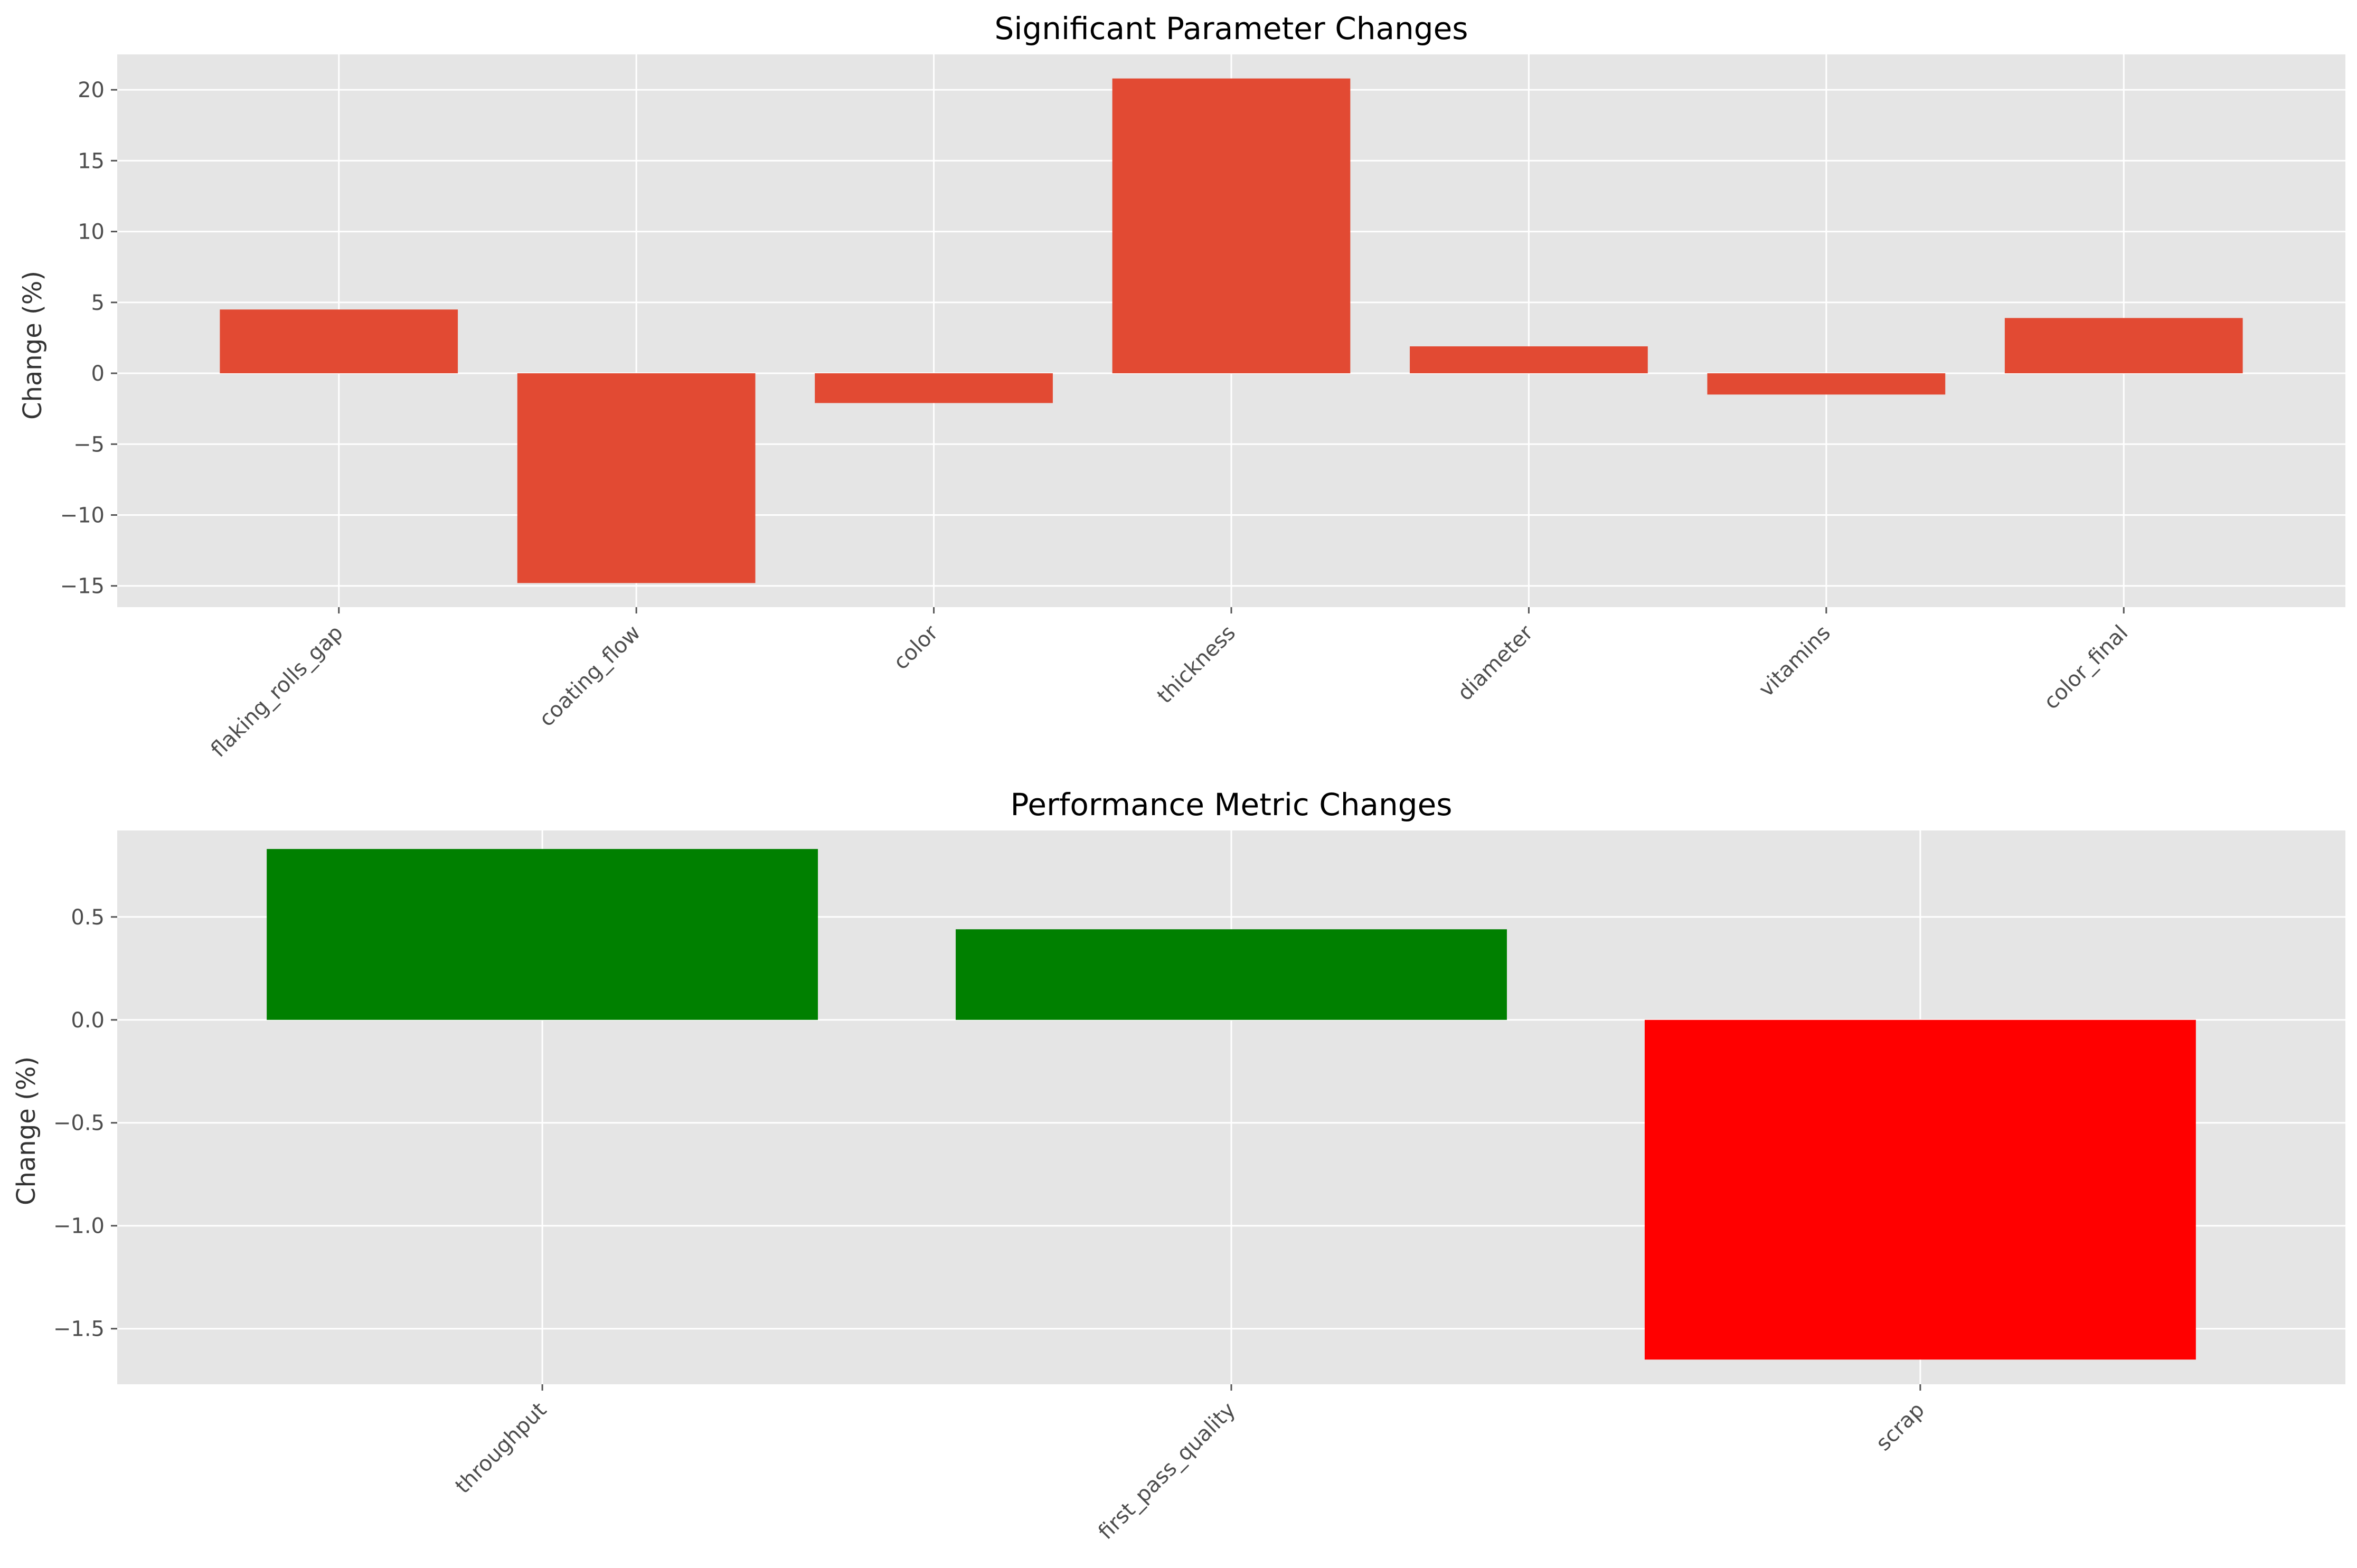 The height and width of the screenshot is (1568, 2357). What do you see at coordinates (79, 1226) in the screenshot?
I see `y-tick-label: −1.0` at bounding box center [79, 1226].